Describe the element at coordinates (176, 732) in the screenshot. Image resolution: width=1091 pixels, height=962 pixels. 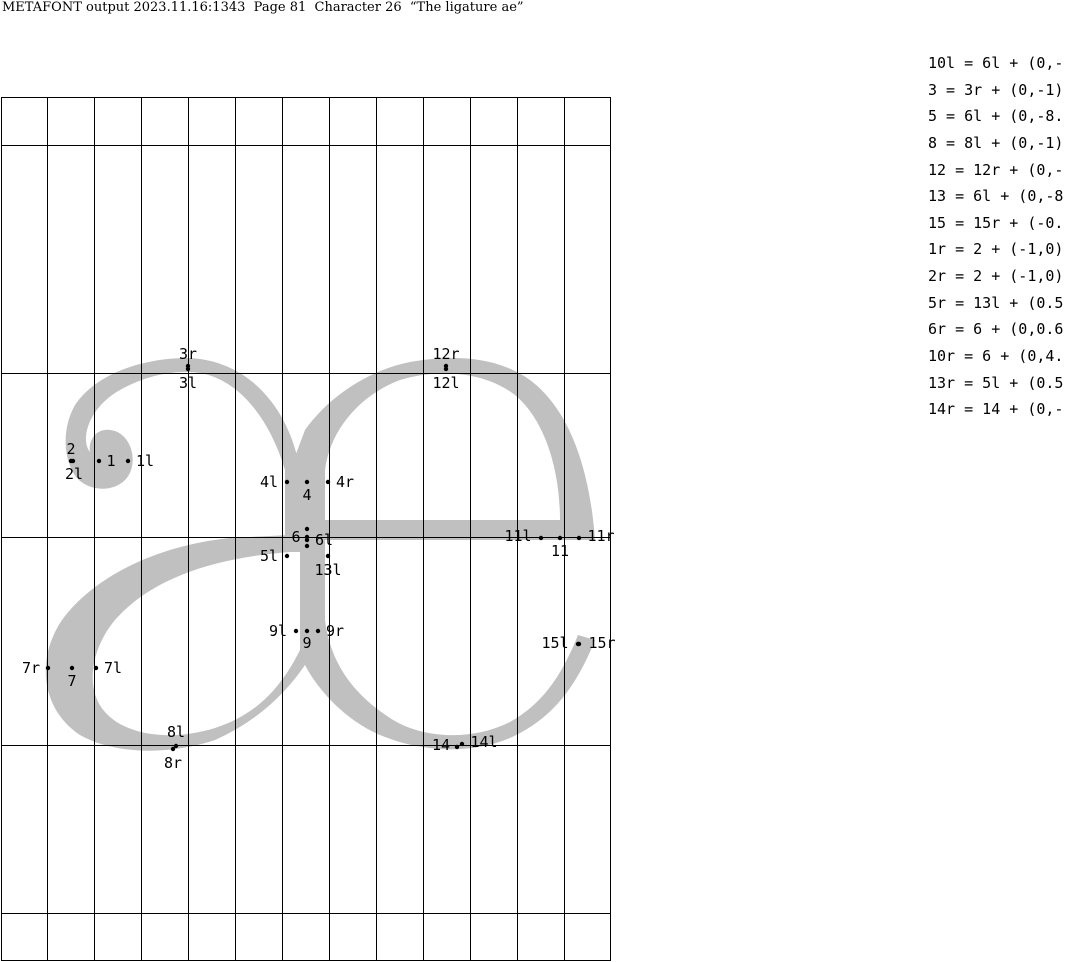
I see `point-8l-label: 8l` at that location.